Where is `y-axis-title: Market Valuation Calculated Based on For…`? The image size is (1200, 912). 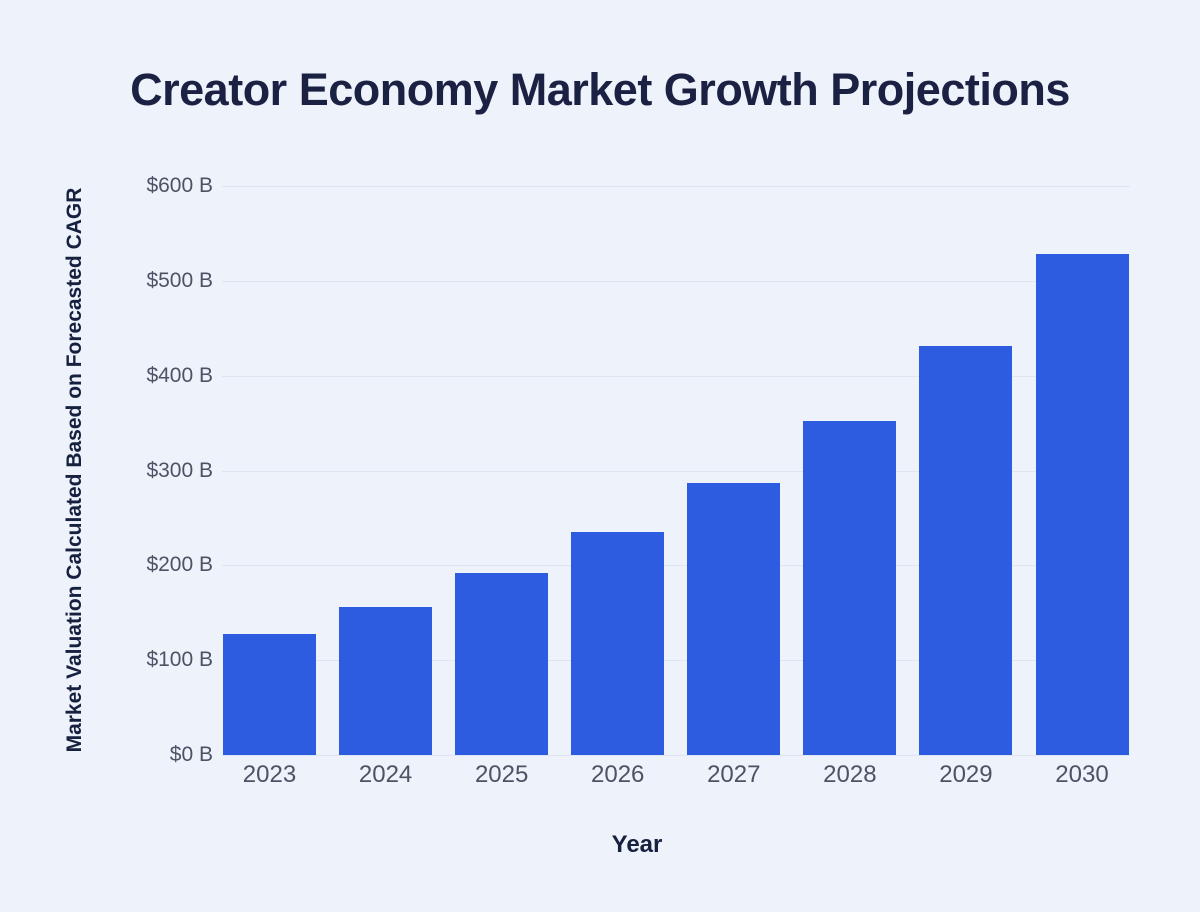 y-axis-title: Market Valuation Calculated Based on For… is located at coordinates (74, 470).